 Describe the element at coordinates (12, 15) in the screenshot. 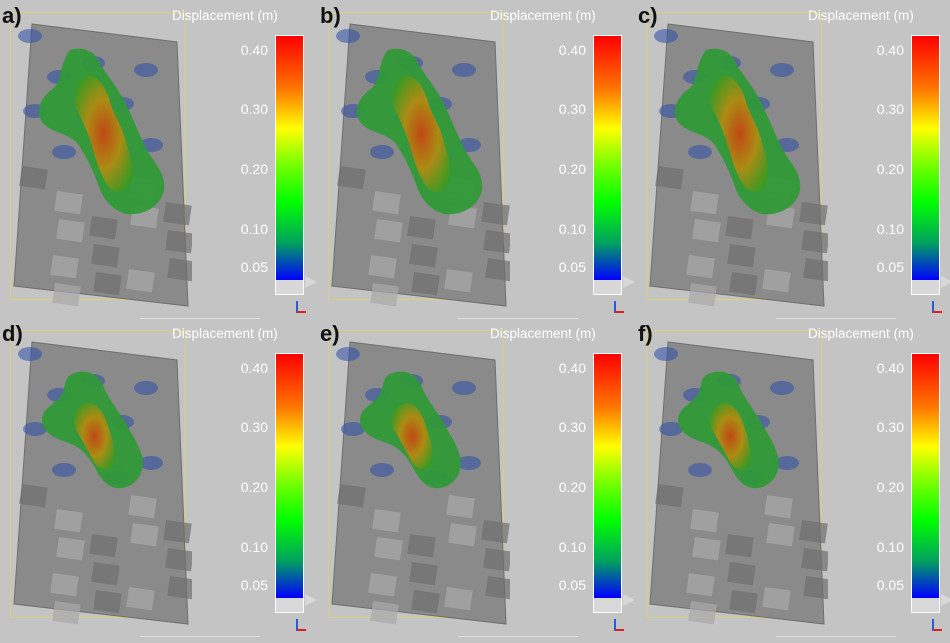

I see `panel-label: a)` at that location.